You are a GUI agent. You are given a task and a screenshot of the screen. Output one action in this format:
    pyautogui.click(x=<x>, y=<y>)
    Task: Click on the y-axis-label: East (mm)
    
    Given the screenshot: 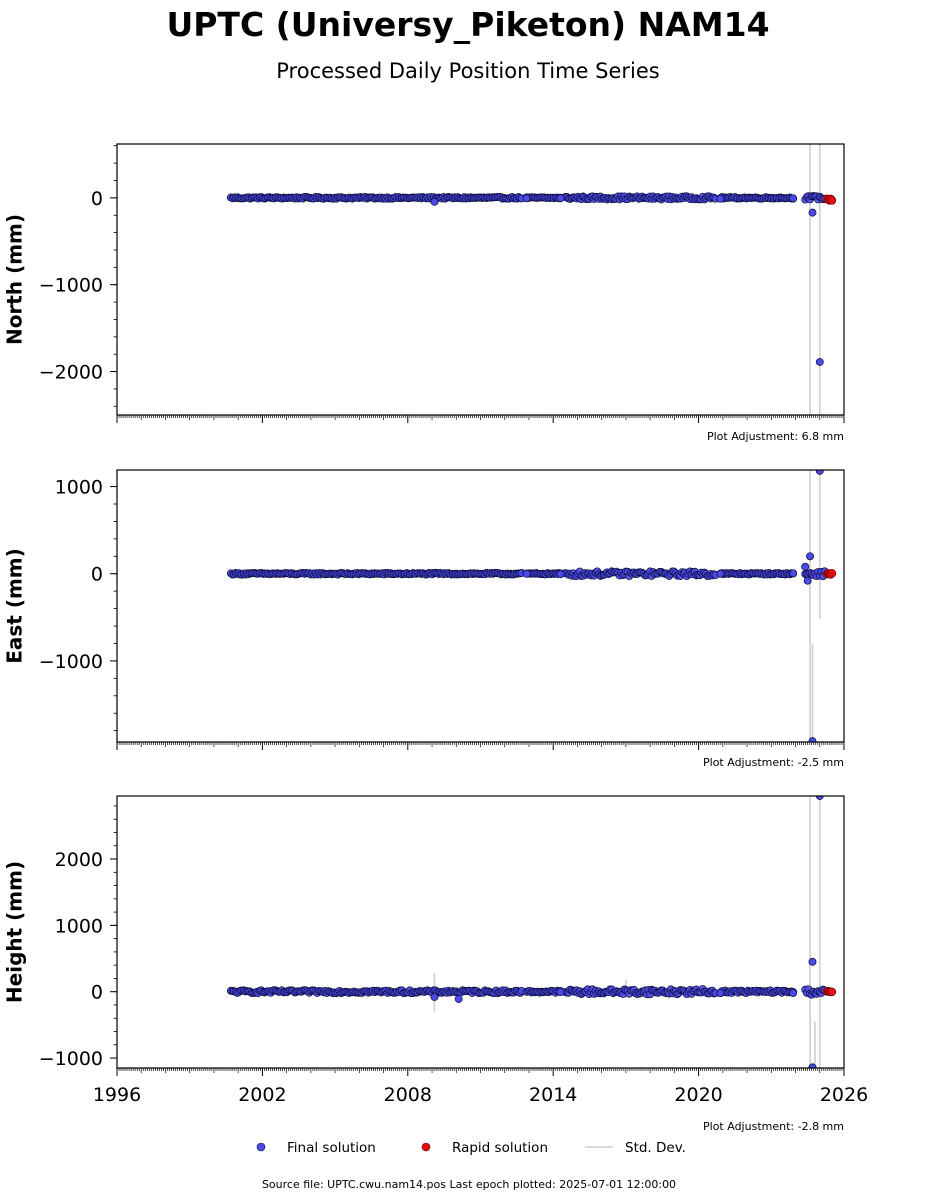 What is the action you would take?
    pyautogui.click(x=15, y=606)
    